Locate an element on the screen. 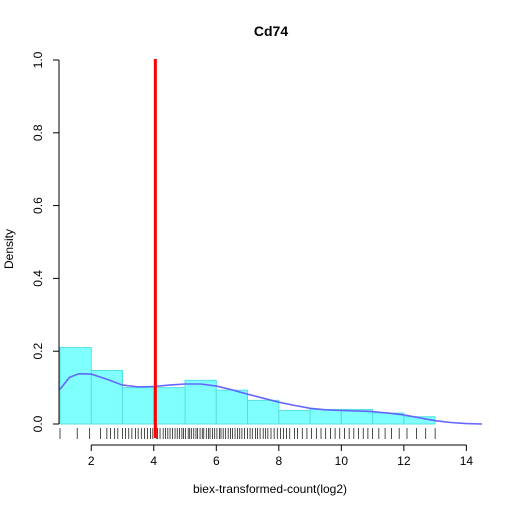  x-tick-label-2: 6 is located at coordinates (216, 461).